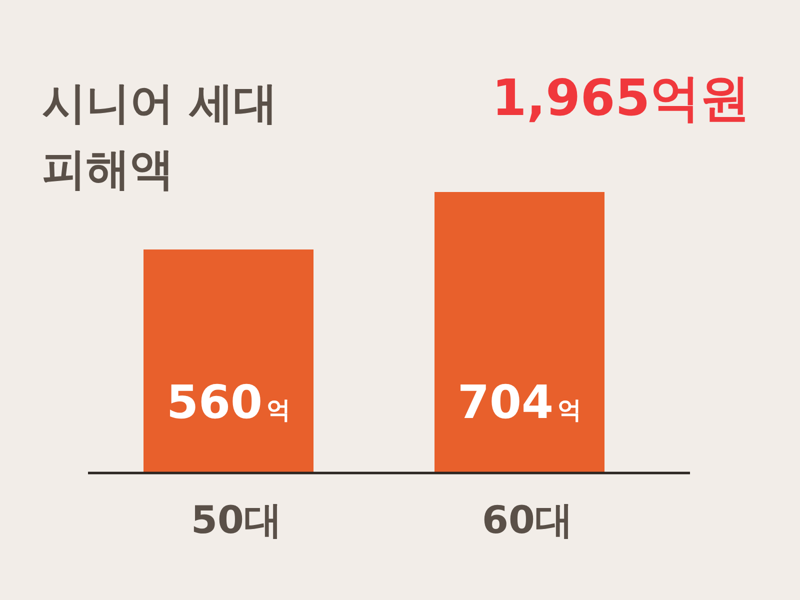  I want to click on x-tick-label: 60대, so click(527, 520).